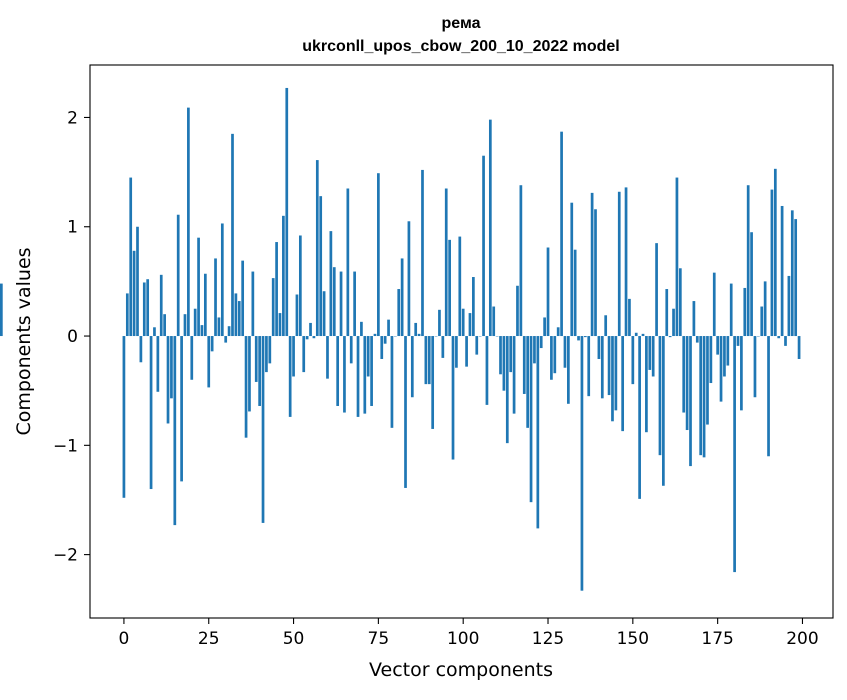 This screenshot has width=847, height=700. I want to click on chart-title: рема, so click(461, 23).